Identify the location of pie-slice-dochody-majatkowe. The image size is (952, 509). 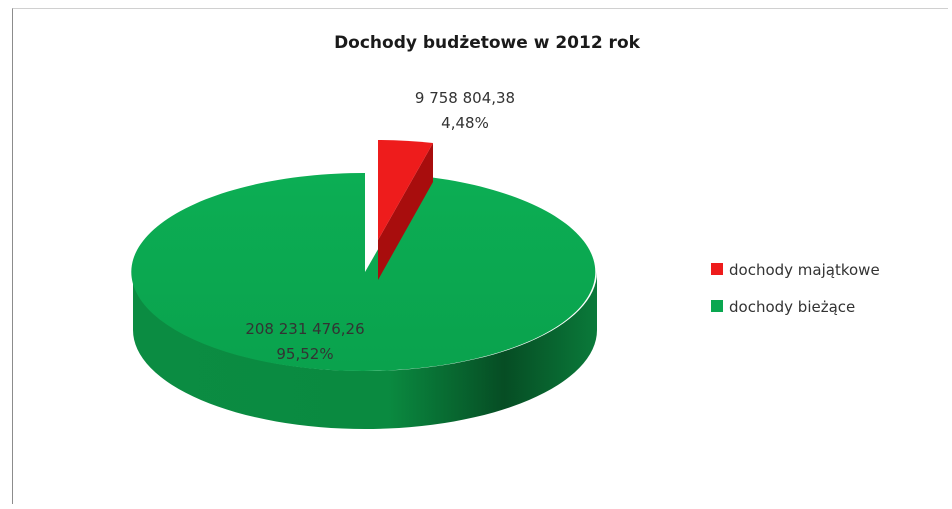
(405, 190).